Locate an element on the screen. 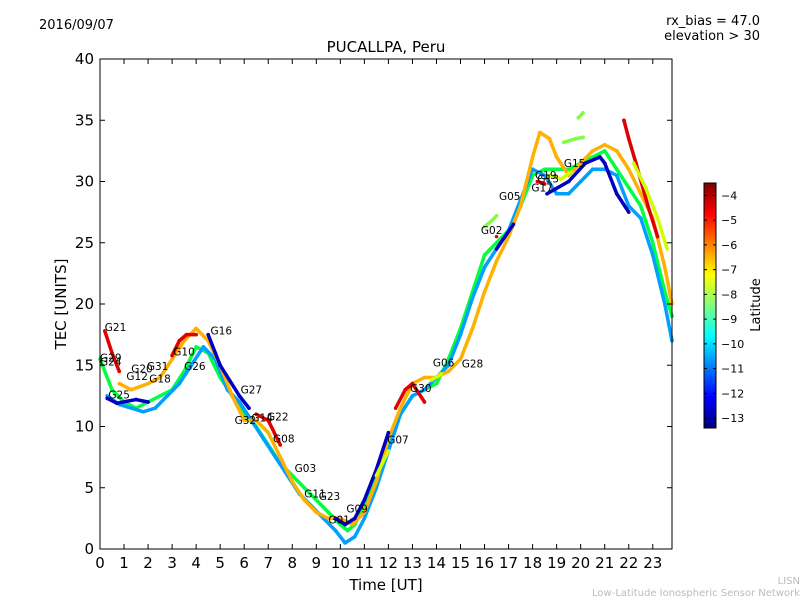 The height and width of the screenshot is (600, 800). satellite-label: G07 is located at coordinates (398, 441).